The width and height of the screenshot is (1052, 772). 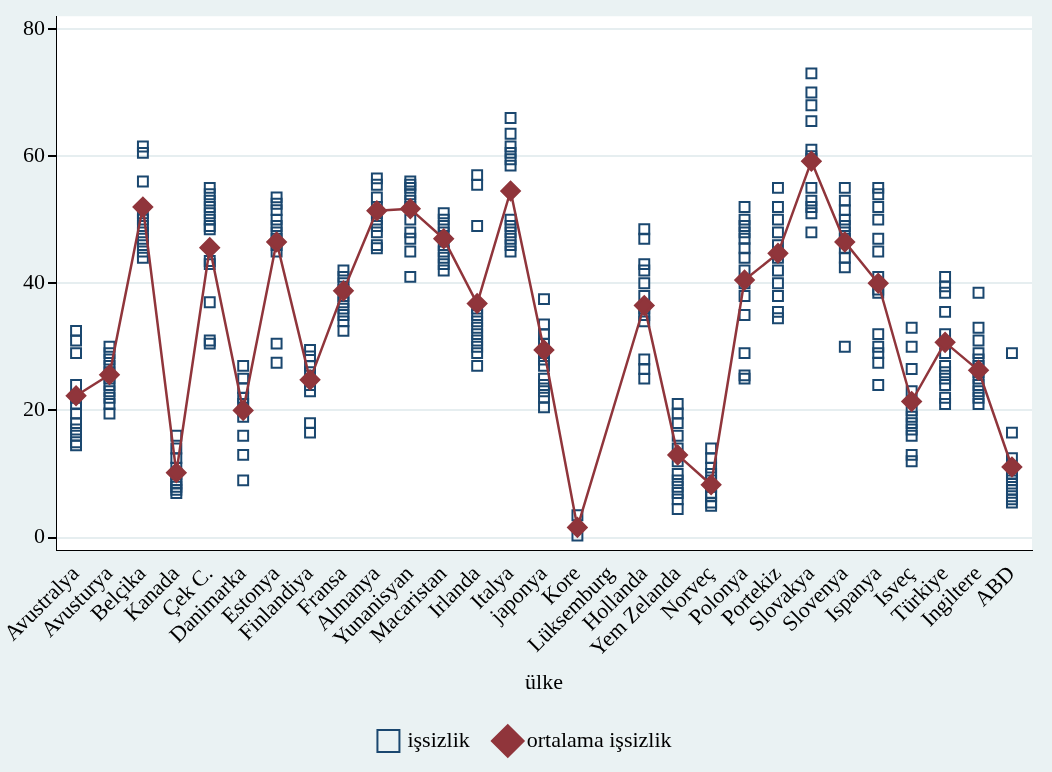 I want to click on y-tick-label: 80, so click(x=34, y=27).